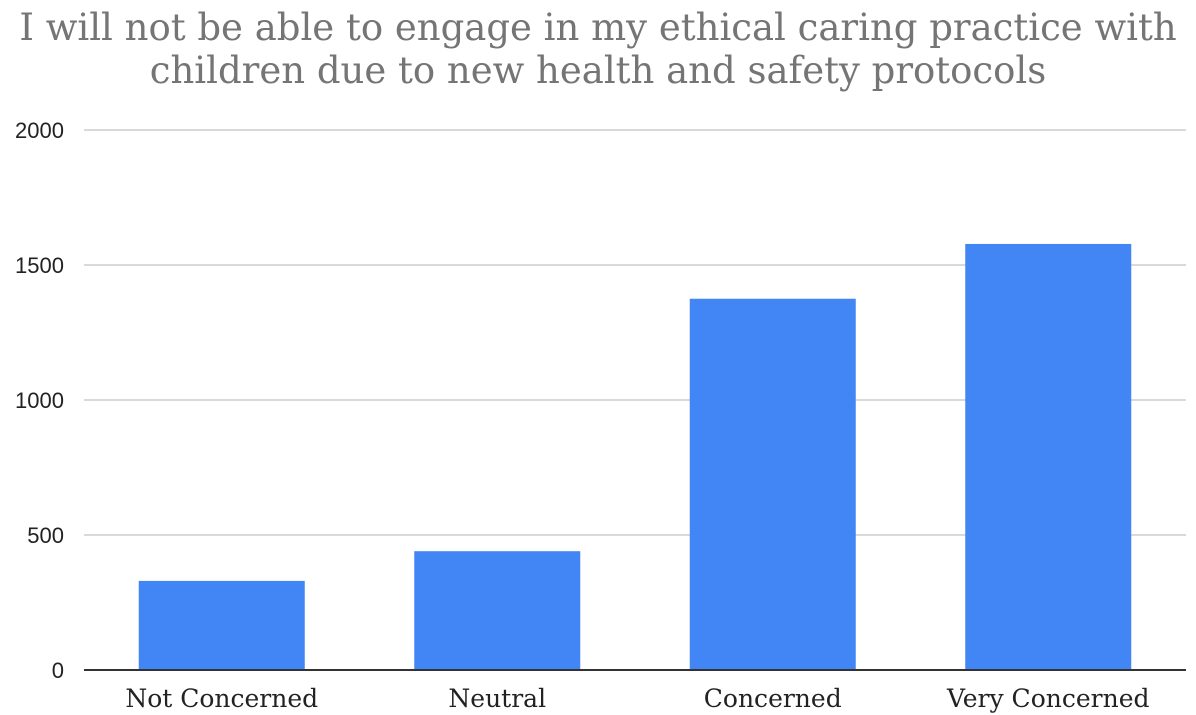 This screenshot has width=1196, height=715. What do you see at coordinates (39, 265) in the screenshot?
I see `y-tick-label: 1500` at bounding box center [39, 265].